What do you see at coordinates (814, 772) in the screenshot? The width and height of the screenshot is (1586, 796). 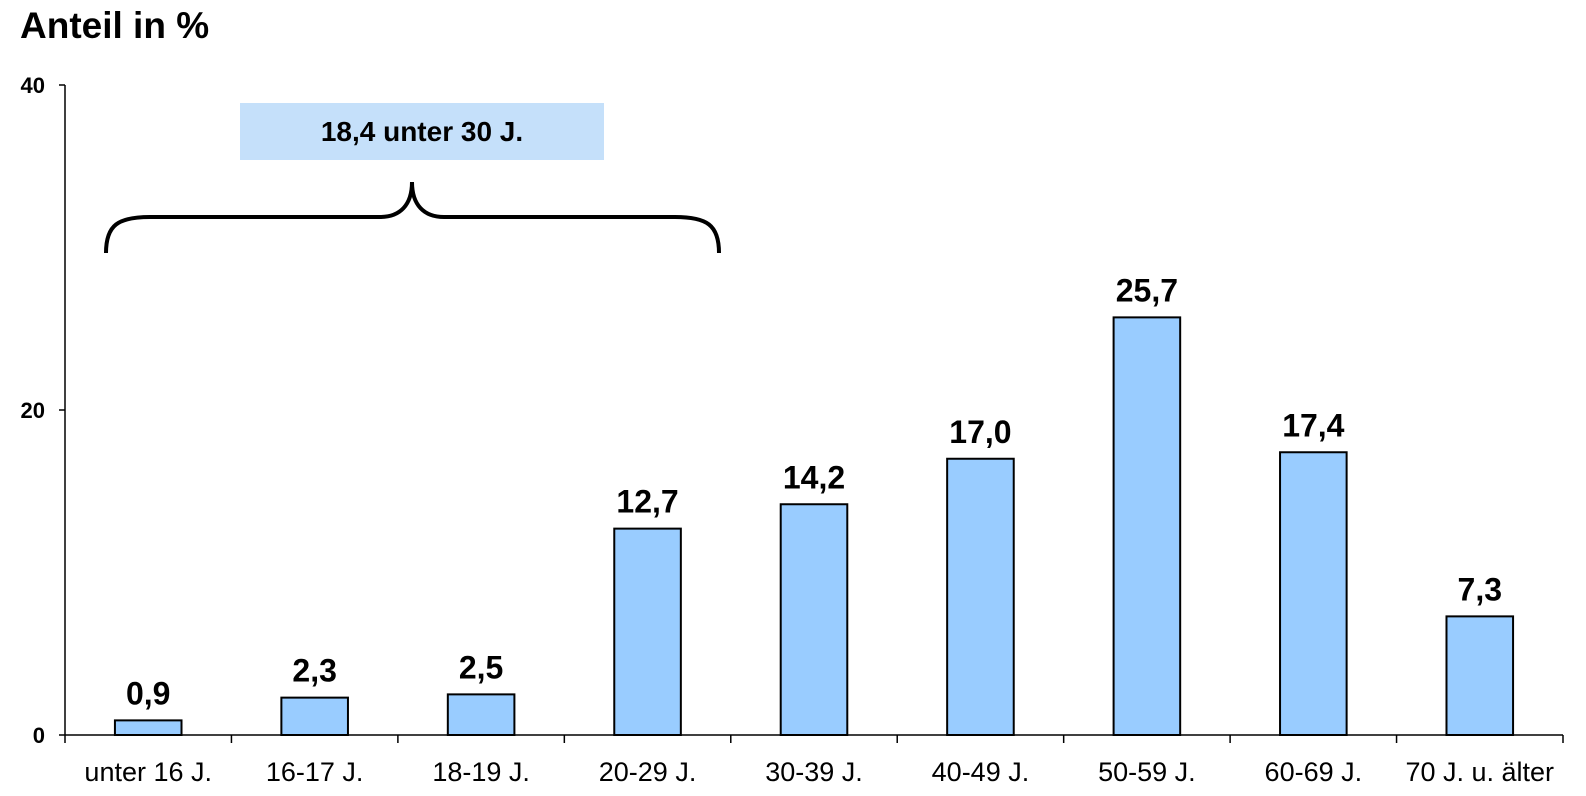 I see `x-tick-label: 30-39 J.` at bounding box center [814, 772].